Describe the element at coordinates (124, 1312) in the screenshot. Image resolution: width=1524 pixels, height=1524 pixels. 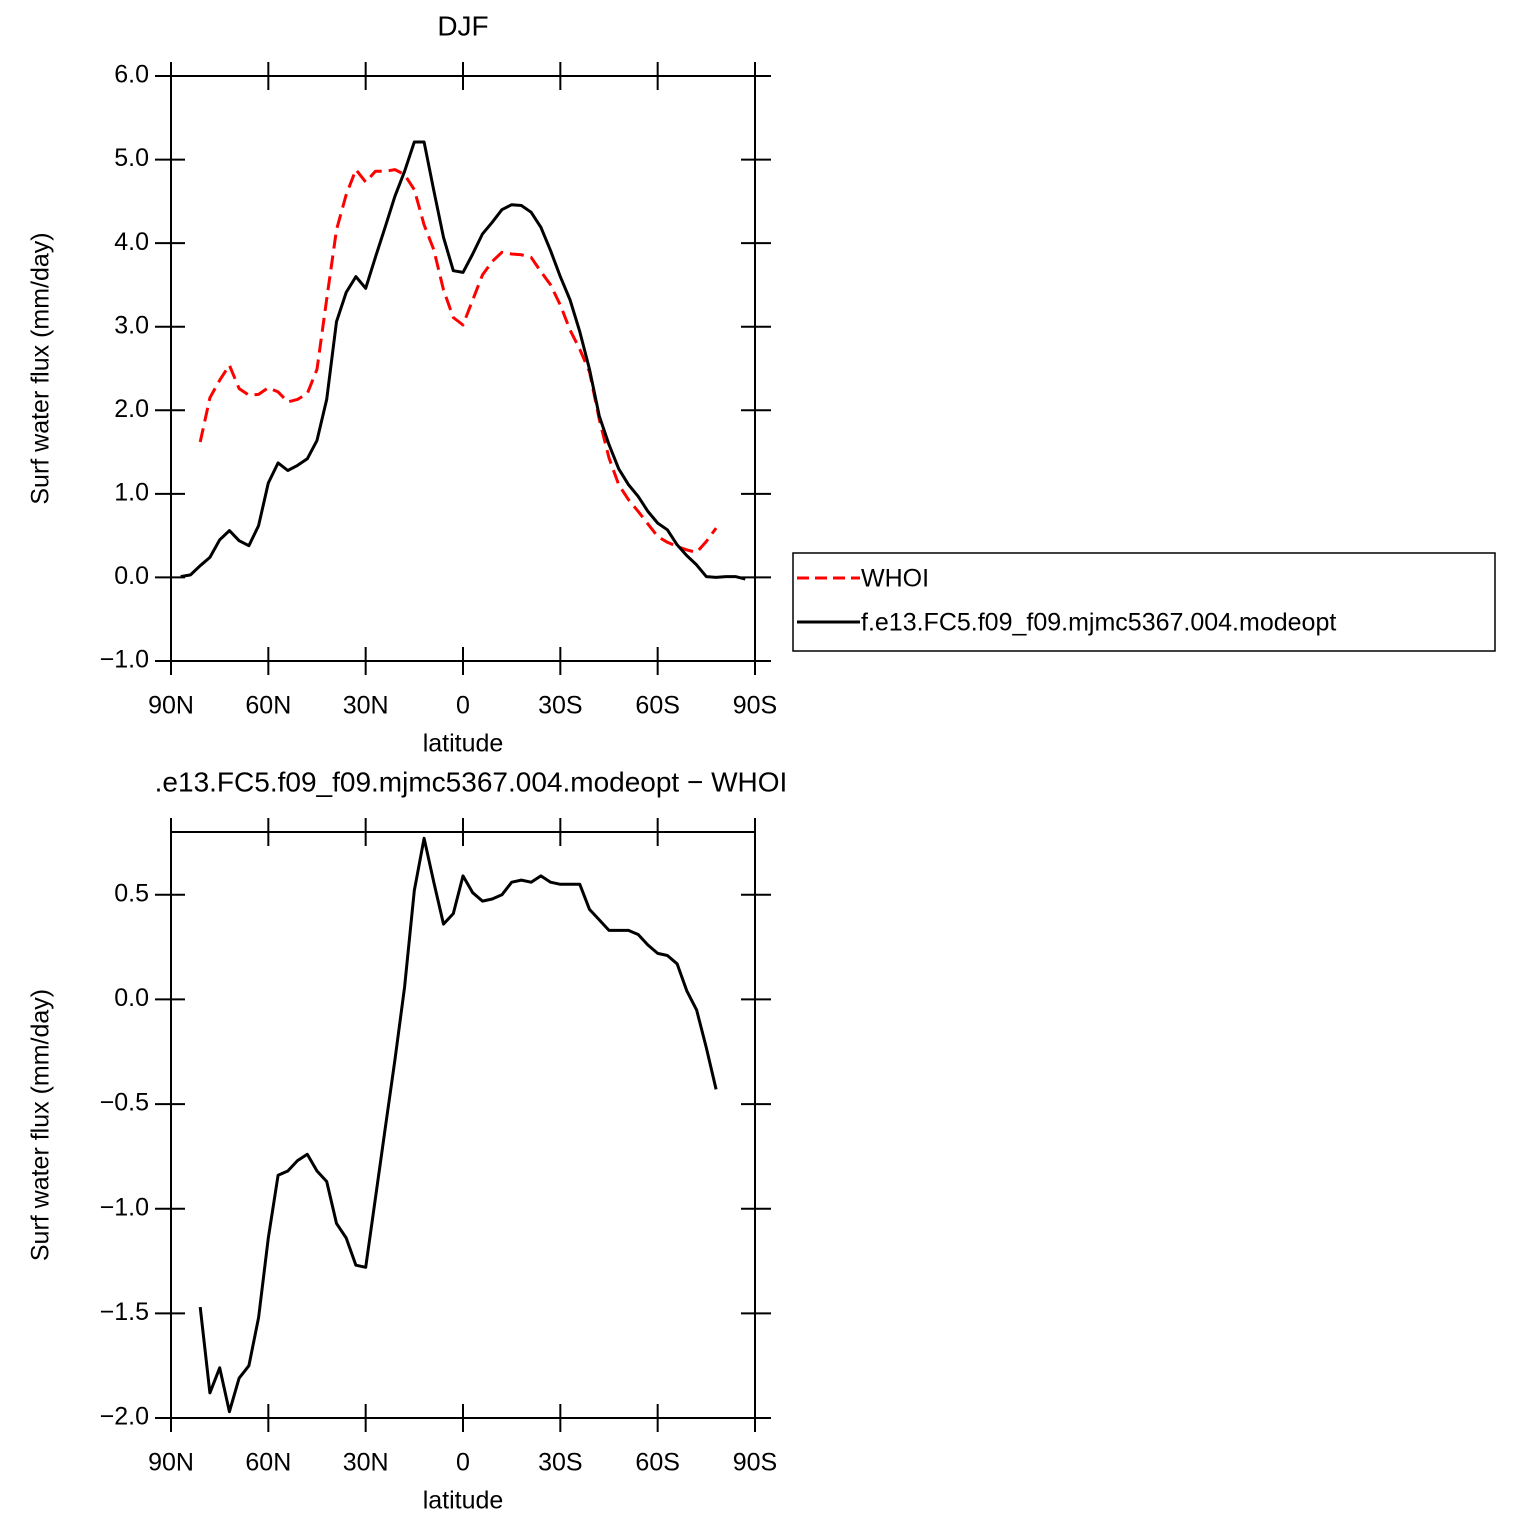
I see `y-tick-label: −1.5` at that location.